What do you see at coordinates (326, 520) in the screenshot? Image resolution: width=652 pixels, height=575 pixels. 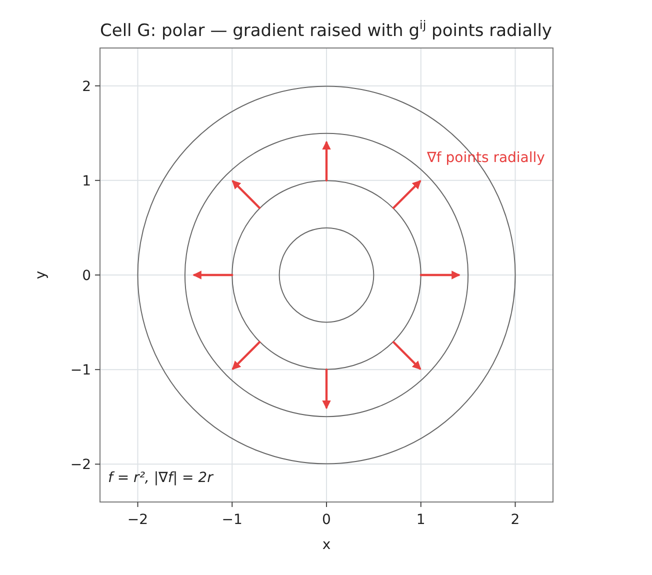 I see `x-tick-label: 0` at bounding box center [326, 520].